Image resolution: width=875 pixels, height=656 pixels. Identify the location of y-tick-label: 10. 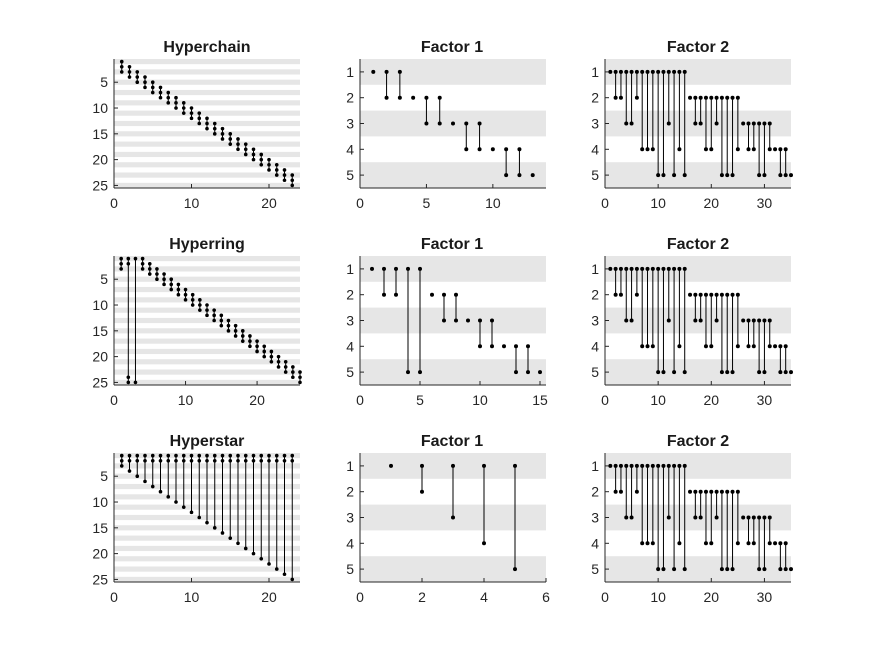
(100, 108).